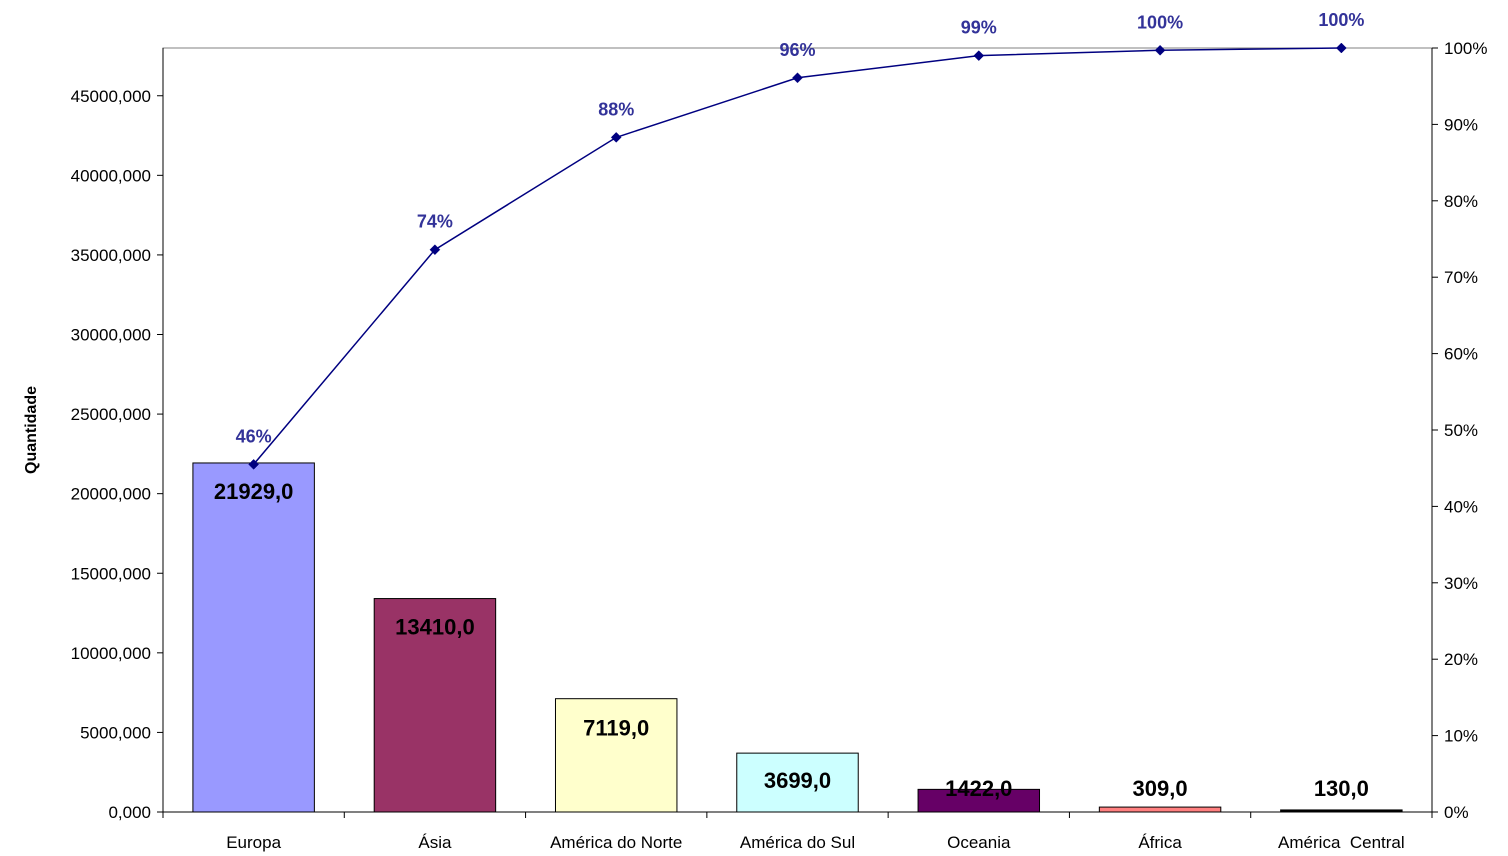  Describe the element at coordinates (111, 494) in the screenshot. I see `y-tick-label: 20000,000` at that location.